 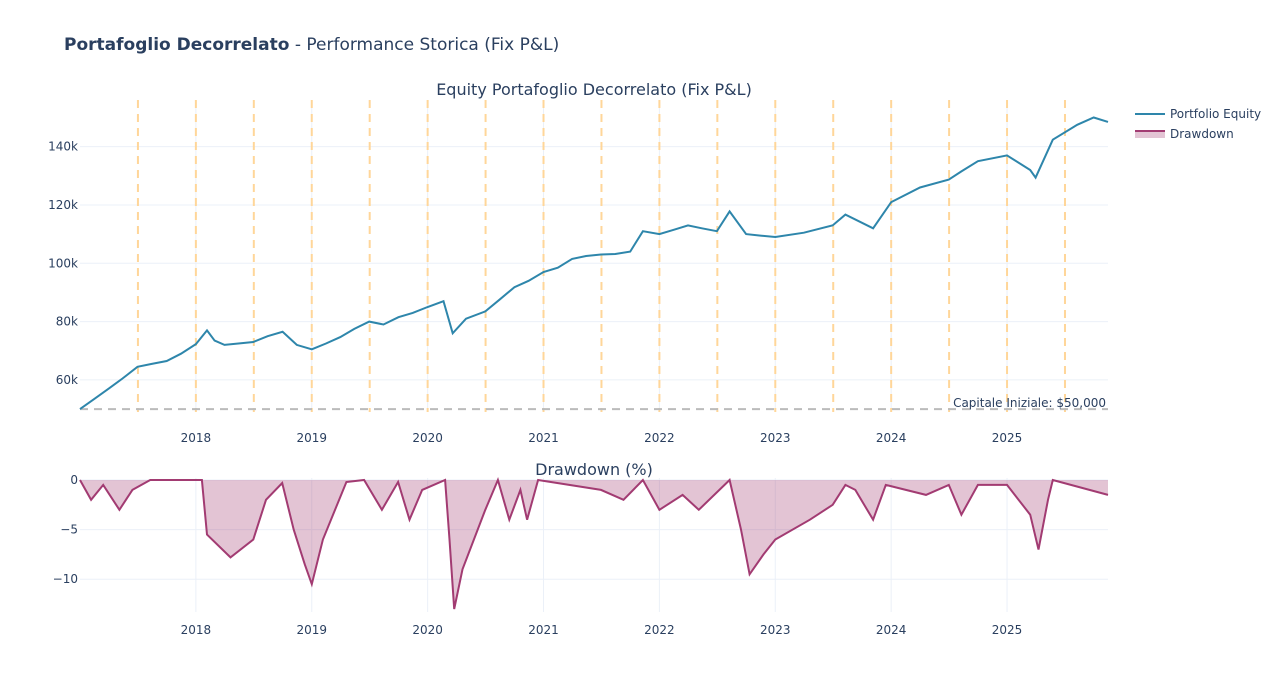 What do you see at coordinates (1215, 114) in the screenshot?
I see `svg-text: Portfolio Equity` at bounding box center [1215, 114].